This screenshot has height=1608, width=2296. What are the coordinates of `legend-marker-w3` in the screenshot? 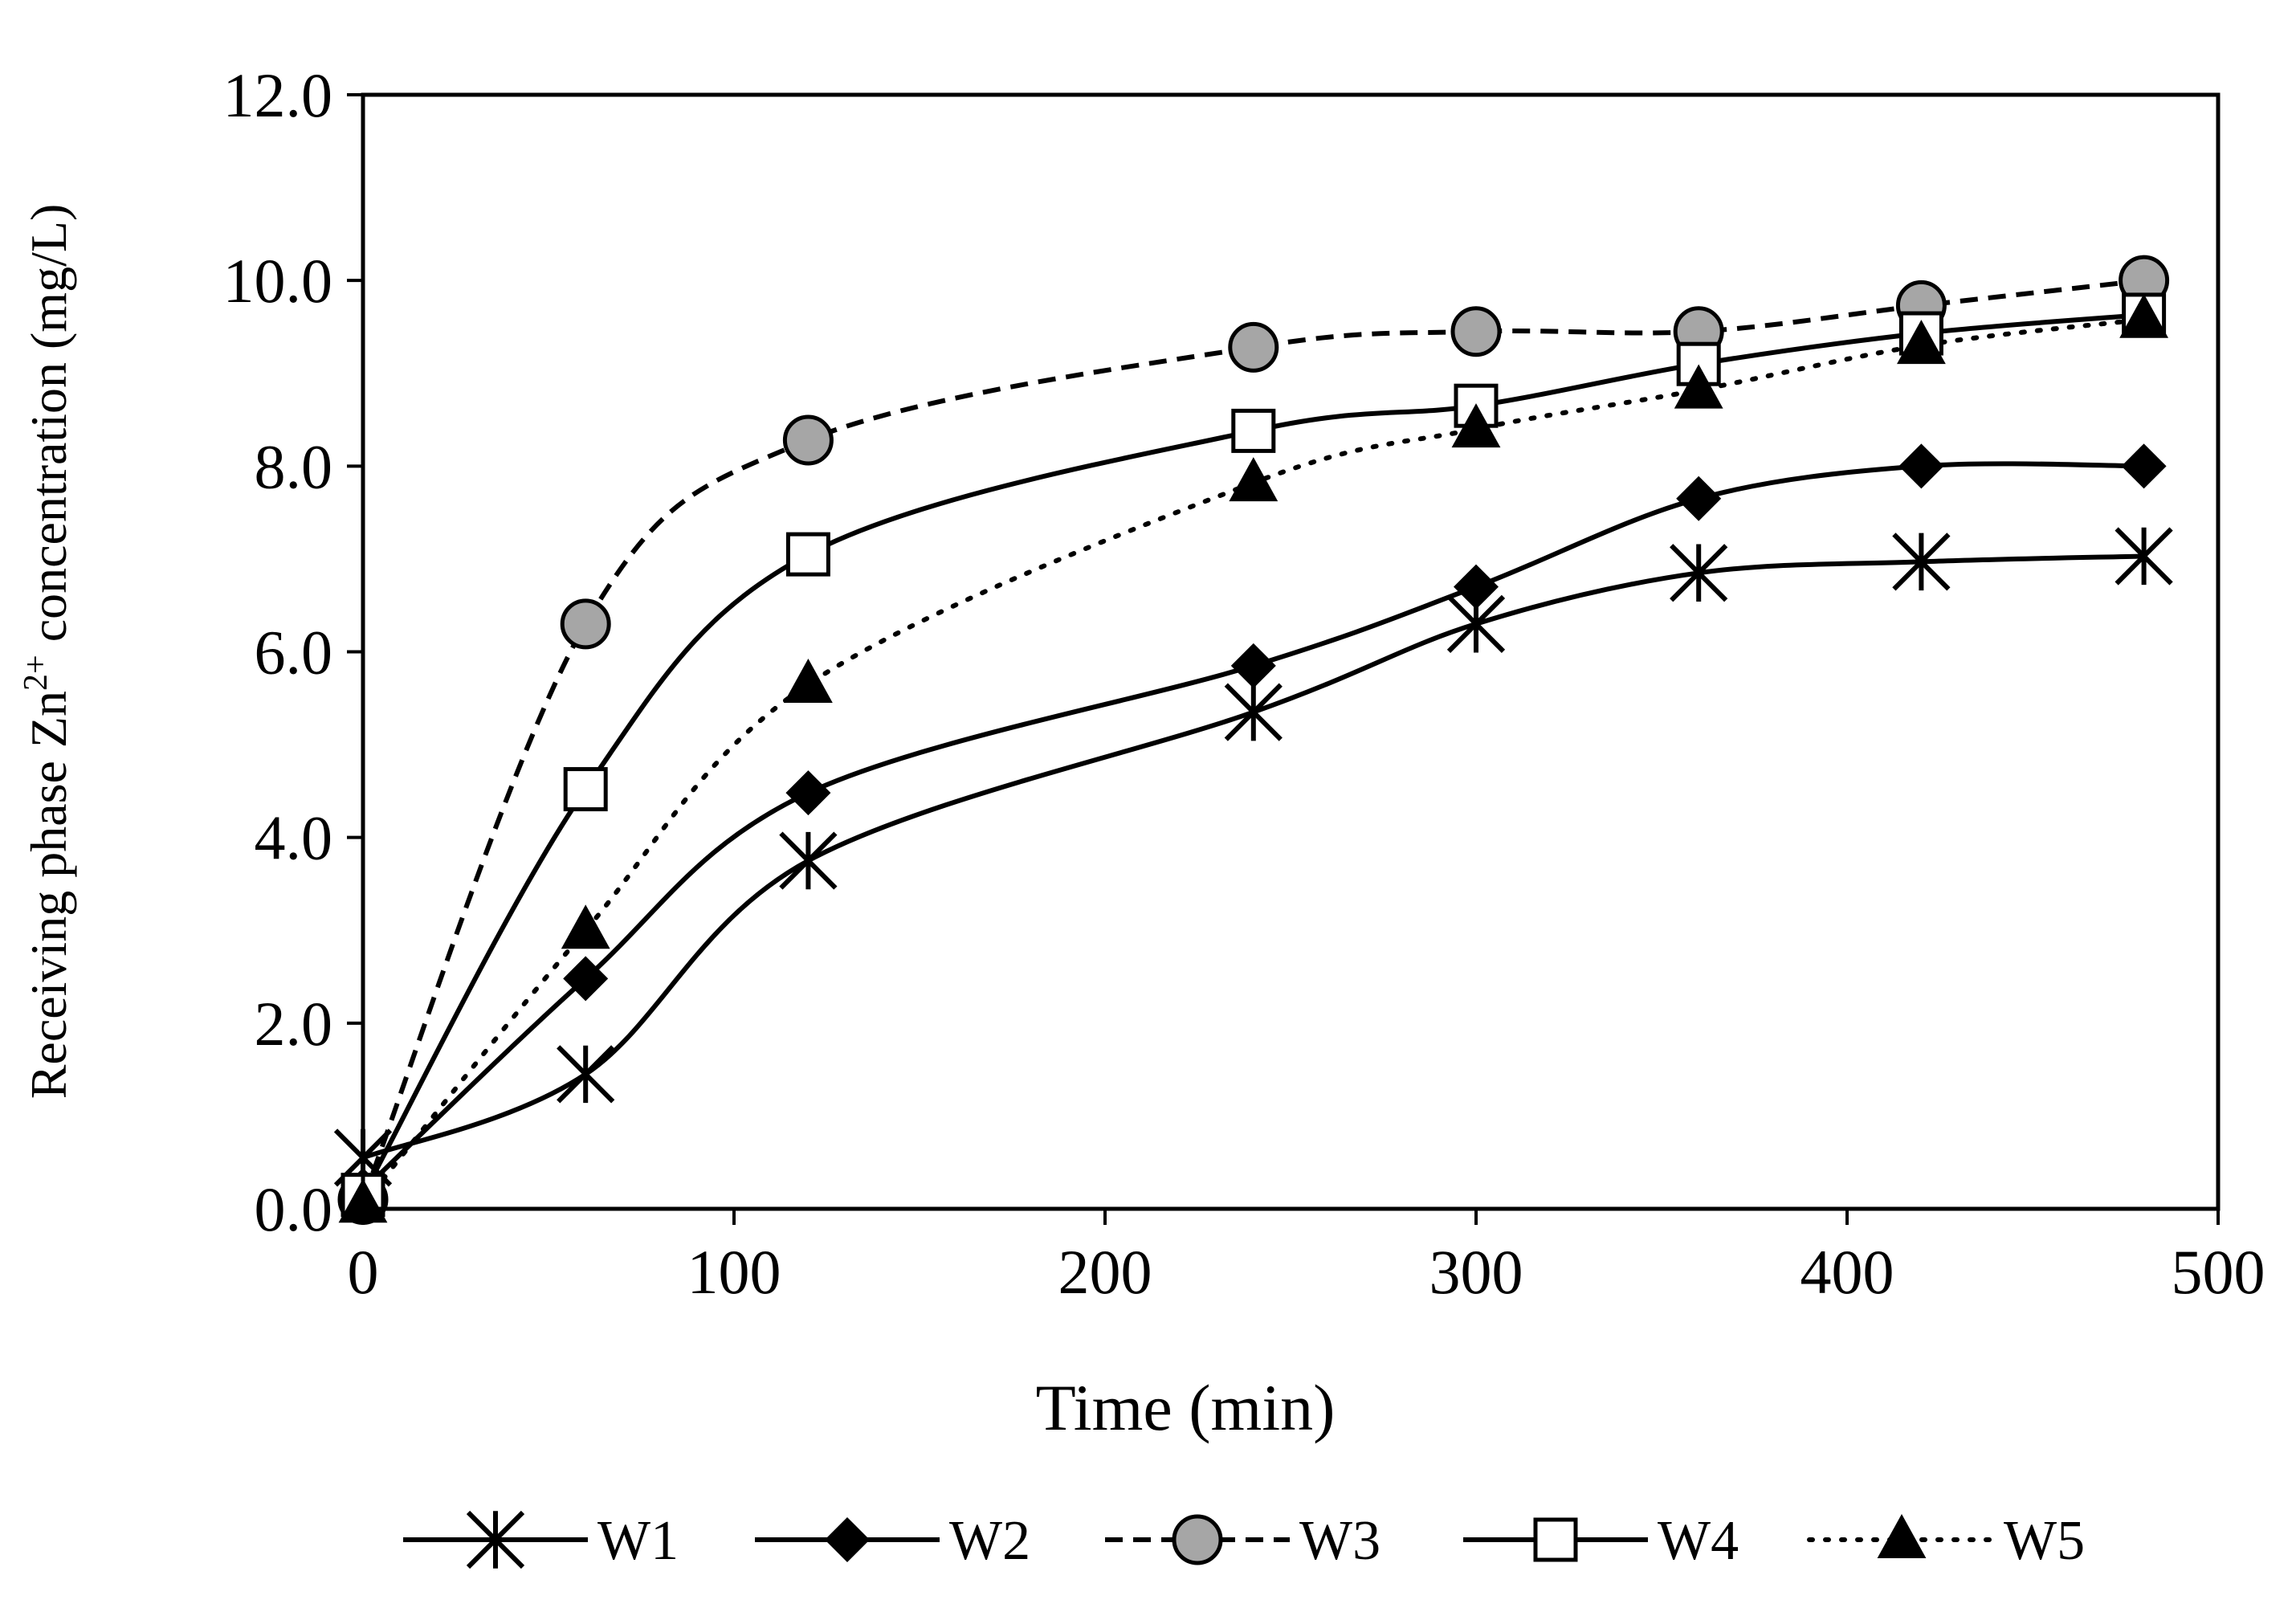 It's located at (1197, 1539).